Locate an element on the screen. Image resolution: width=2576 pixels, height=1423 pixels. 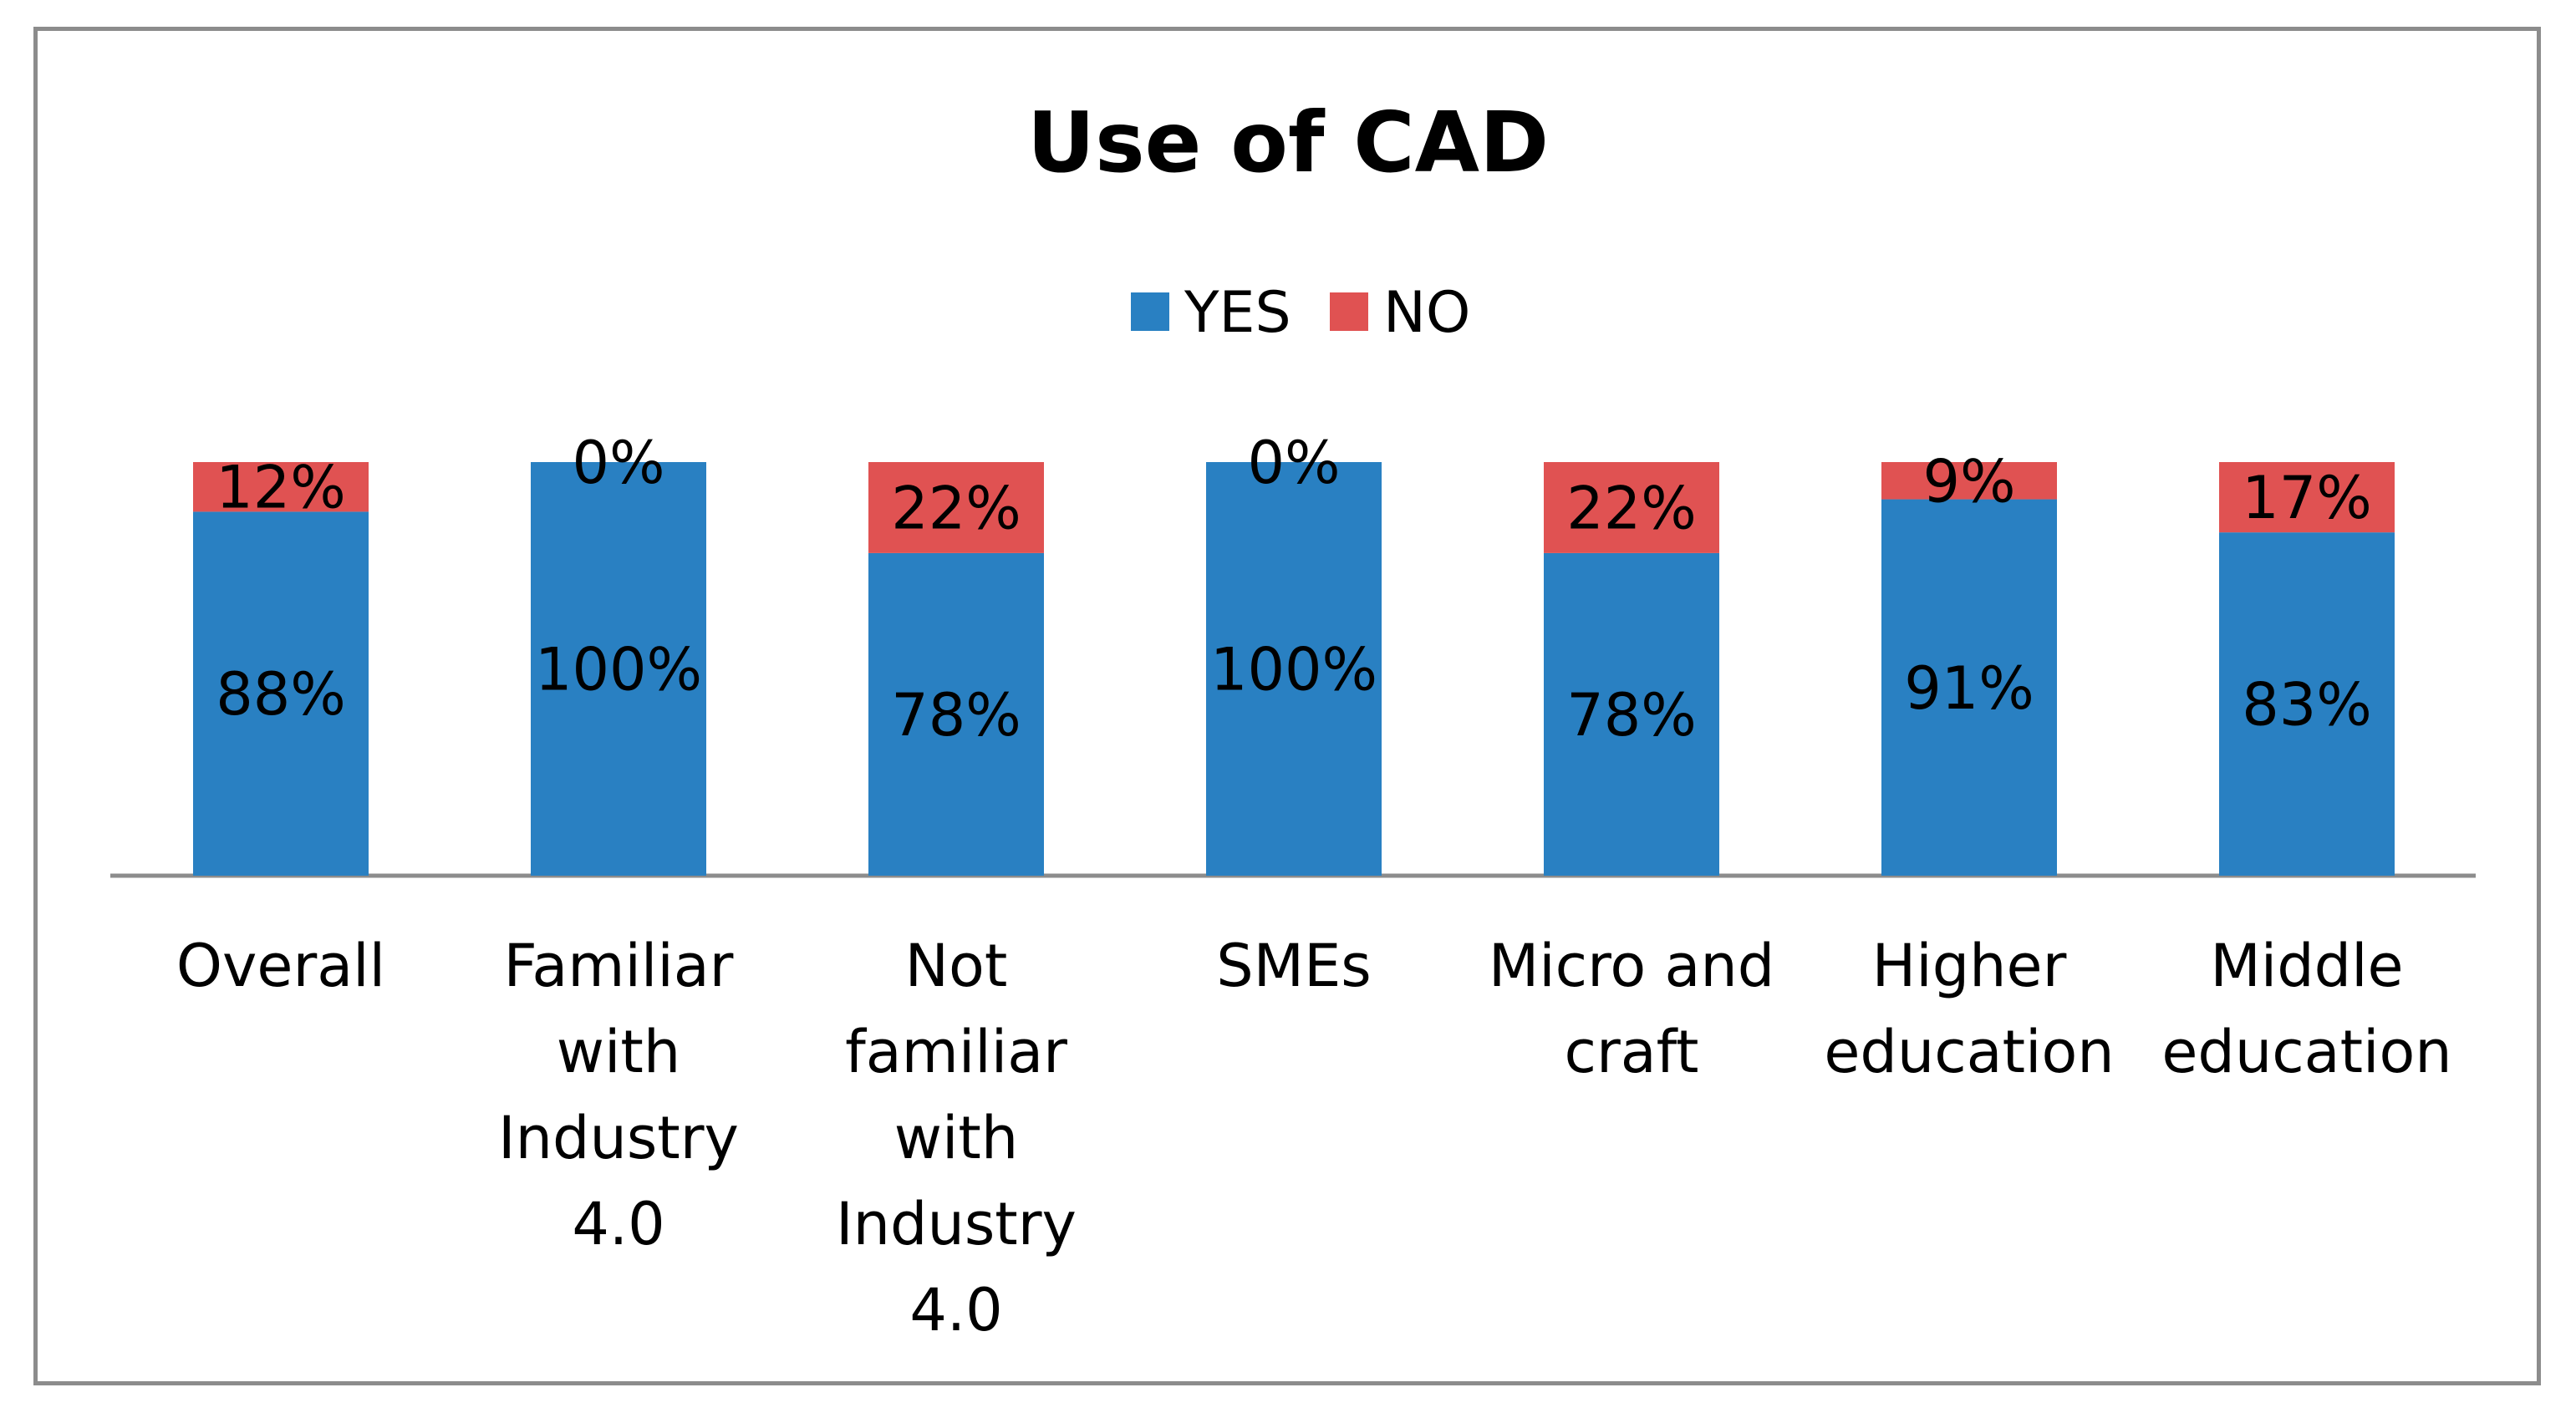
legend-swatch-no is located at coordinates (1349, 311).